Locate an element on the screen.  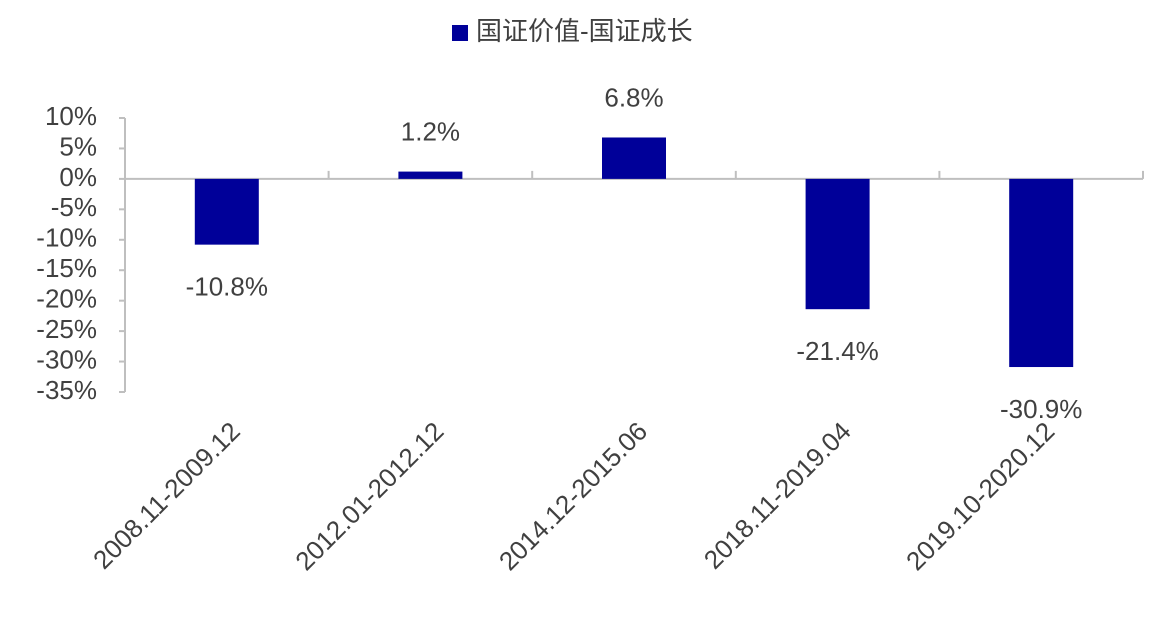
value-label: -21.4% is located at coordinates (837, 351).